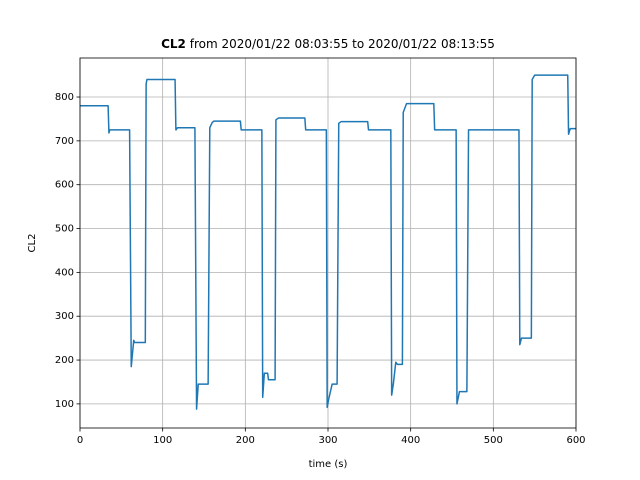  What do you see at coordinates (328, 464) in the screenshot?
I see `x-axis-label: time (s)` at bounding box center [328, 464].